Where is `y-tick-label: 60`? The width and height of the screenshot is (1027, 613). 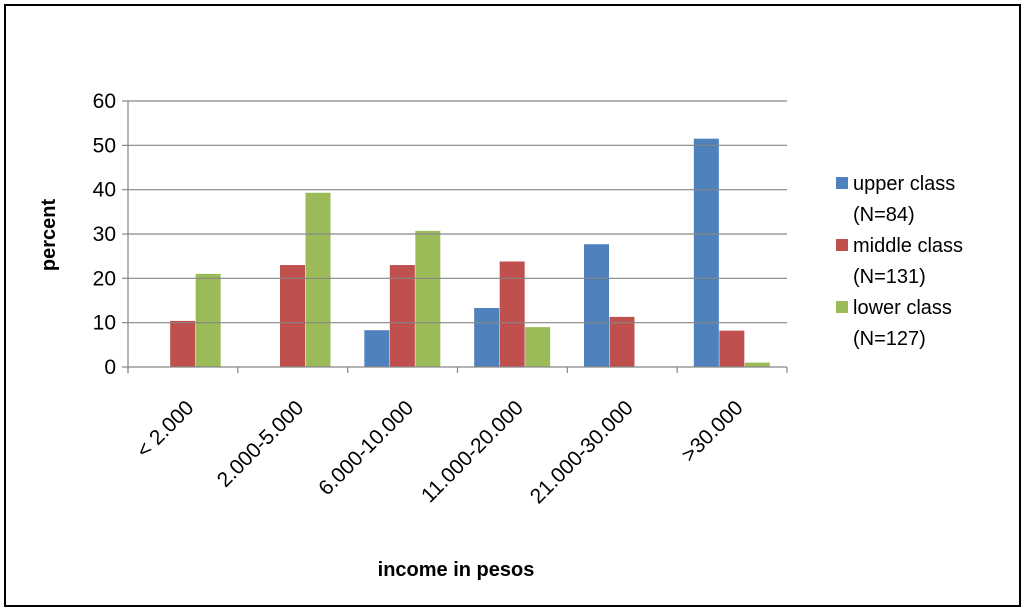
y-tick-label: 60 is located at coordinates (104, 101).